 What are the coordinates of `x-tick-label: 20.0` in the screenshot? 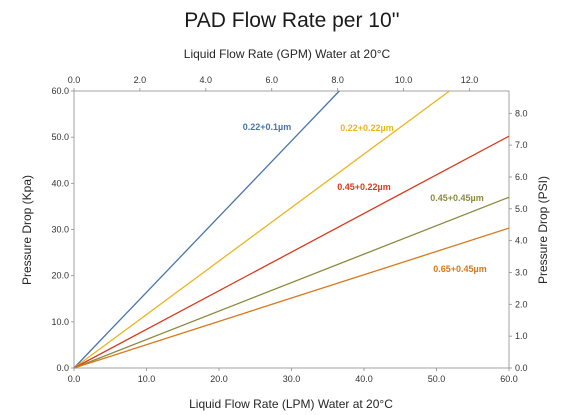 It's located at (219, 379).